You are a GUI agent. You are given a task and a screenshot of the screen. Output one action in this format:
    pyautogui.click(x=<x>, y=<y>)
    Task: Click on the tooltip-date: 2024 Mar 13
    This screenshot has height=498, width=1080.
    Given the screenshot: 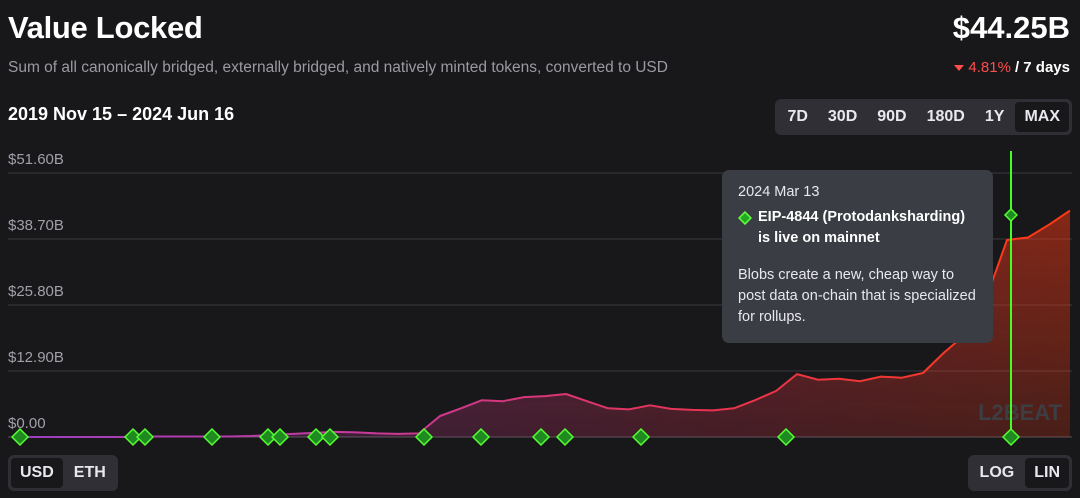 What is the action you would take?
    pyautogui.click(x=779, y=192)
    